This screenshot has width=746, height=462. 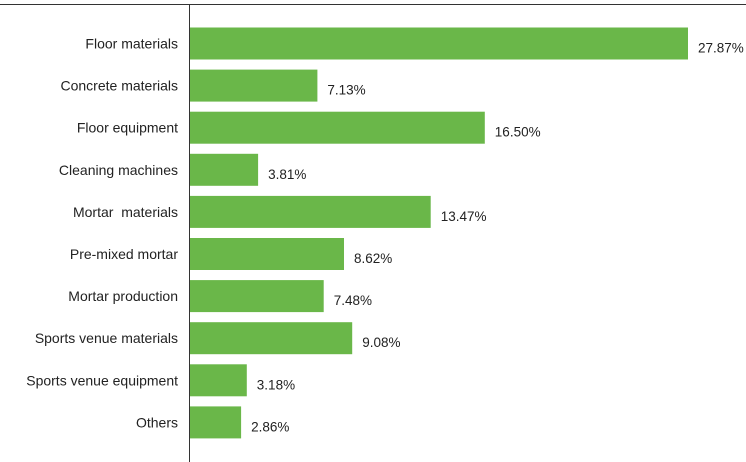 I want to click on value-label-0: 27.87%, so click(x=721, y=48).